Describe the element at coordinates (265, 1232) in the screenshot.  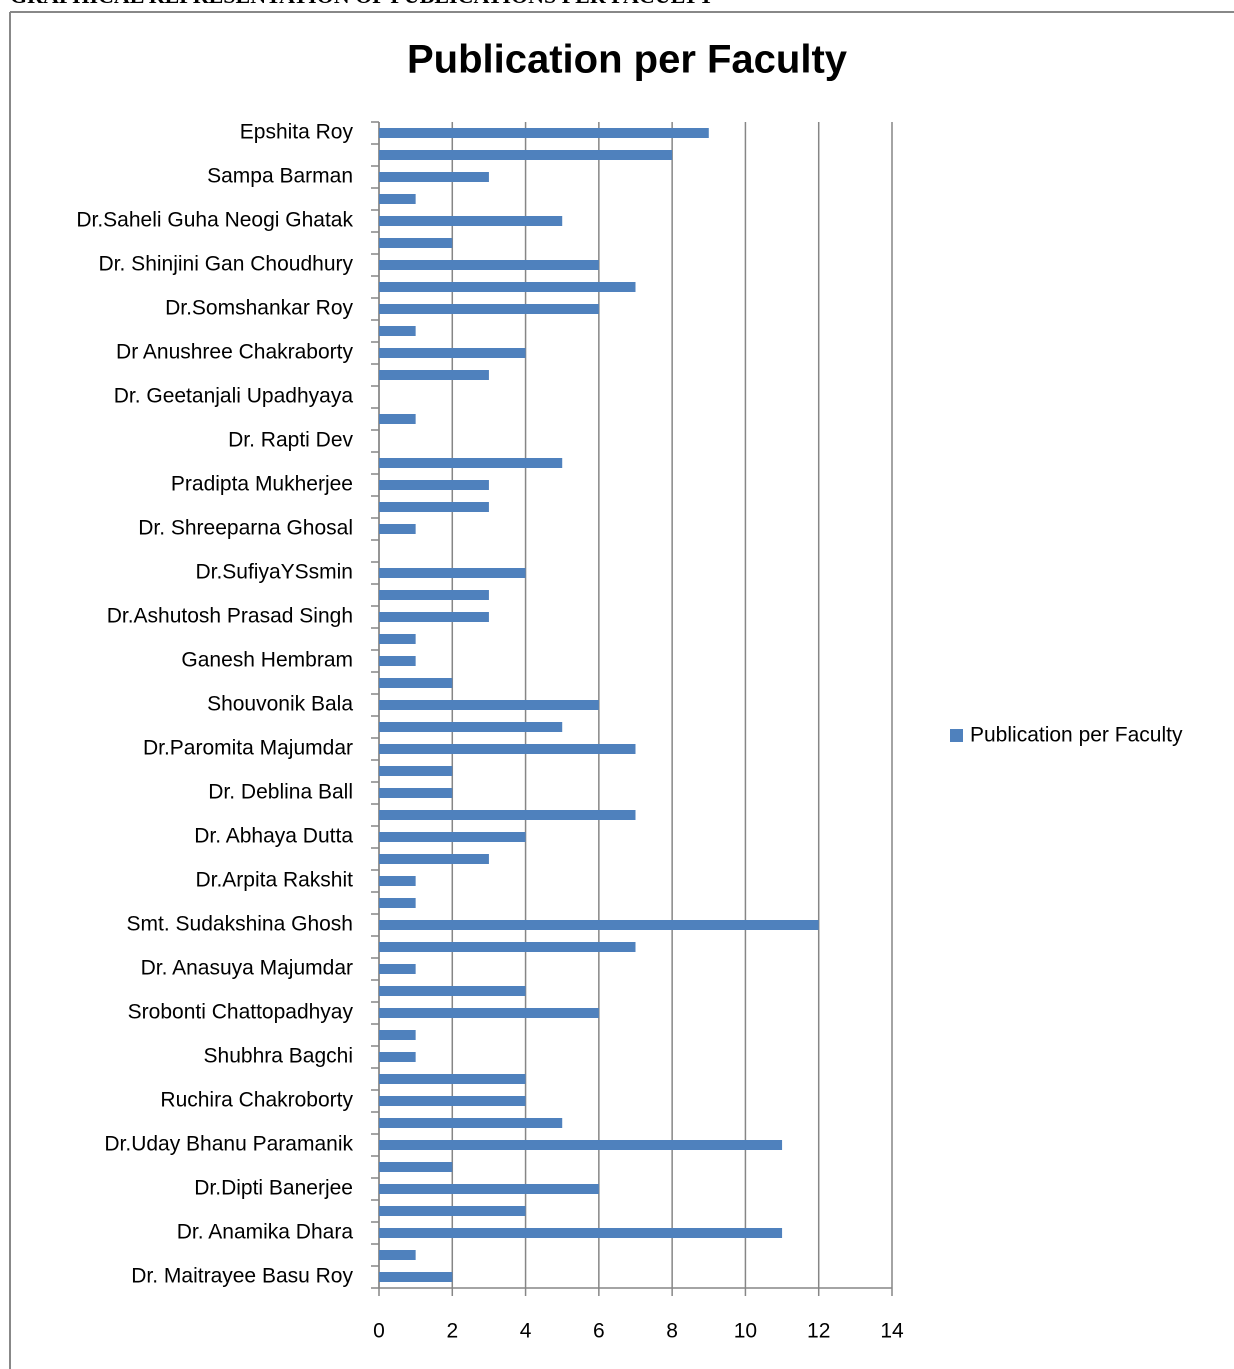
I see `y-tick-label: Dr. Anamika Dhara` at that location.